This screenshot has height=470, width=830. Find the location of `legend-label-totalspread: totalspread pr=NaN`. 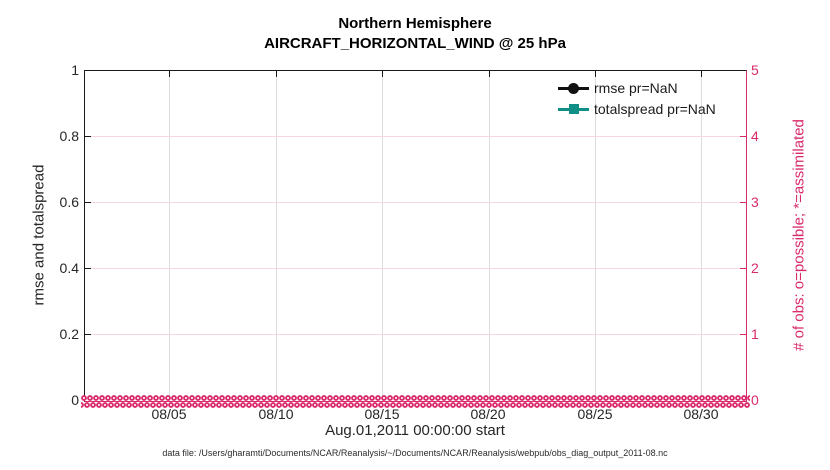

legend-label-totalspread: totalspread pr=NaN is located at coordinates (655, 109).